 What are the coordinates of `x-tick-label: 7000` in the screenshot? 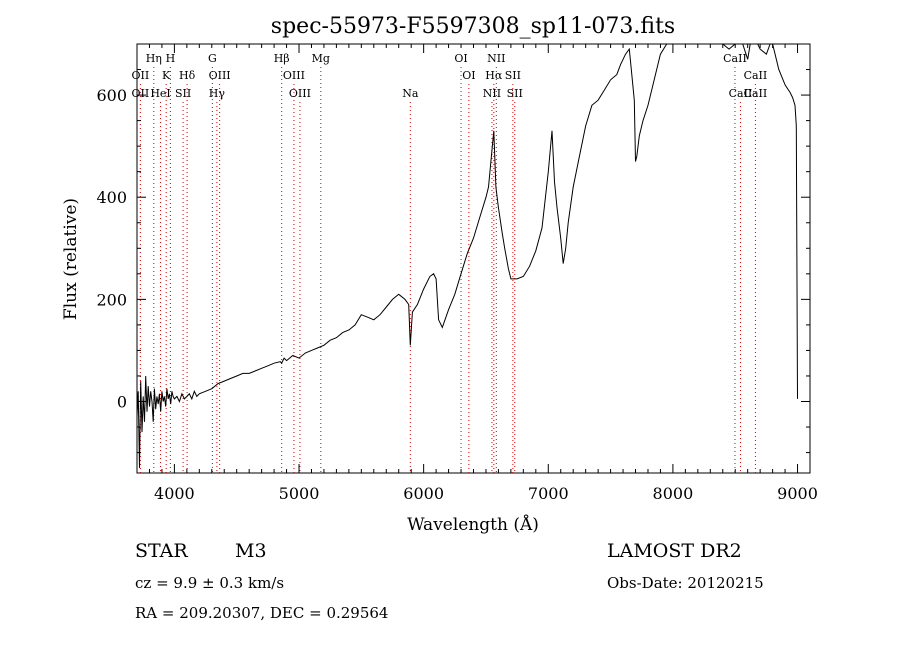 It's located at (548, 493).